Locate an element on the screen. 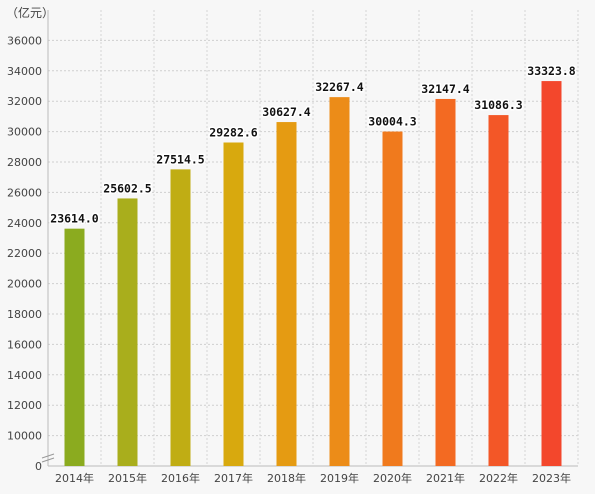 Image resolution: width=595 pixels, height=494 pixels. bar-value-label: 30004.3 is located at coordinates (392, 122).